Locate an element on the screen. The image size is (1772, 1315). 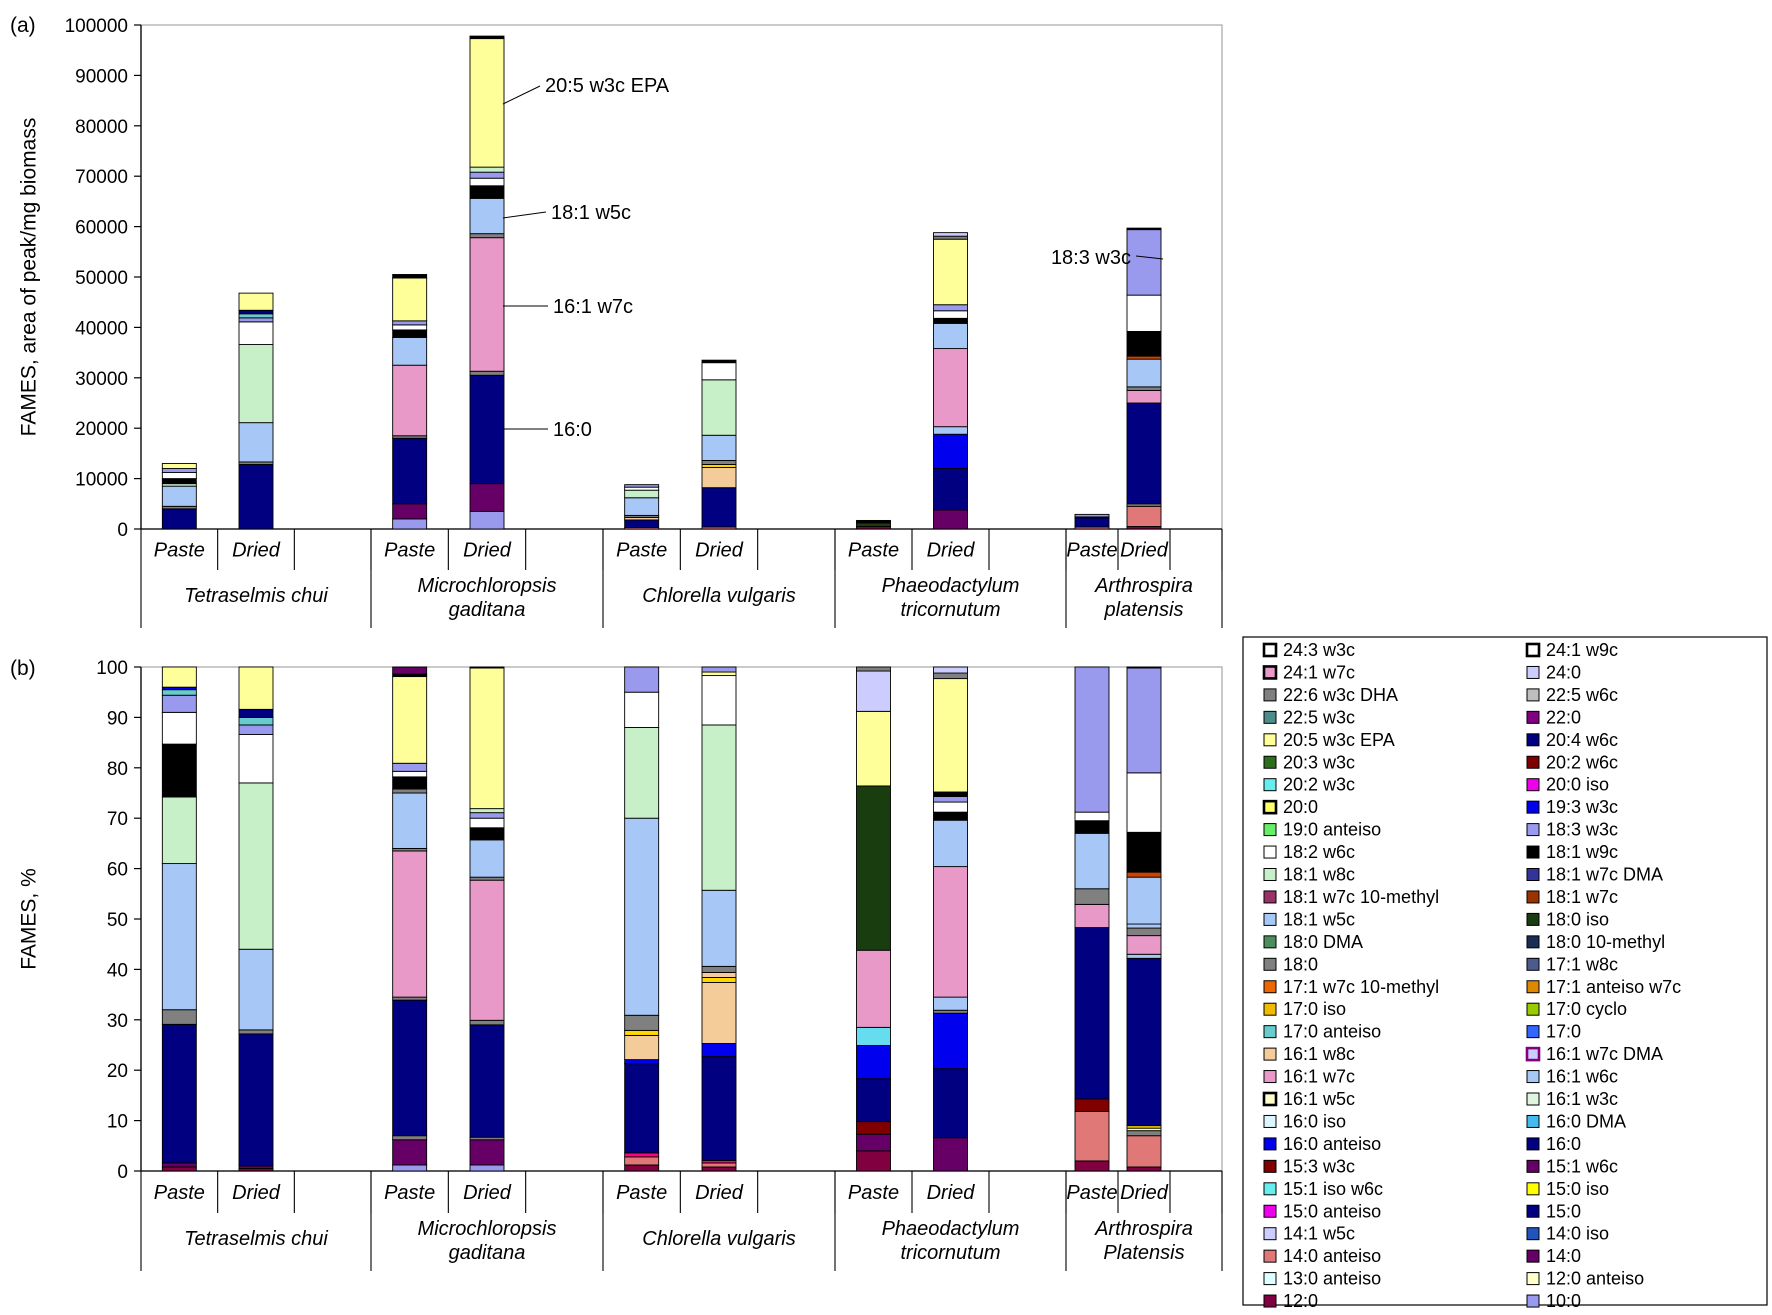
legend-label: 18:1 w7c 10-methyl is located at coordinates (1361, 897).